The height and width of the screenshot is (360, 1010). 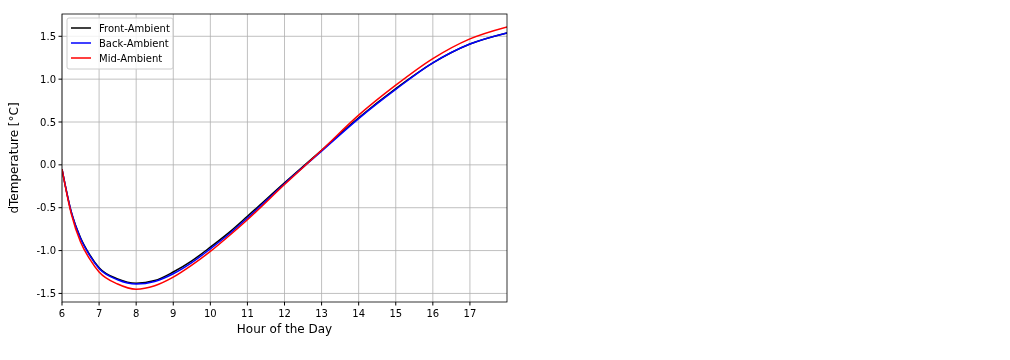 I want to click on y-tick-label: 0.0, so click(x=48, y=165).